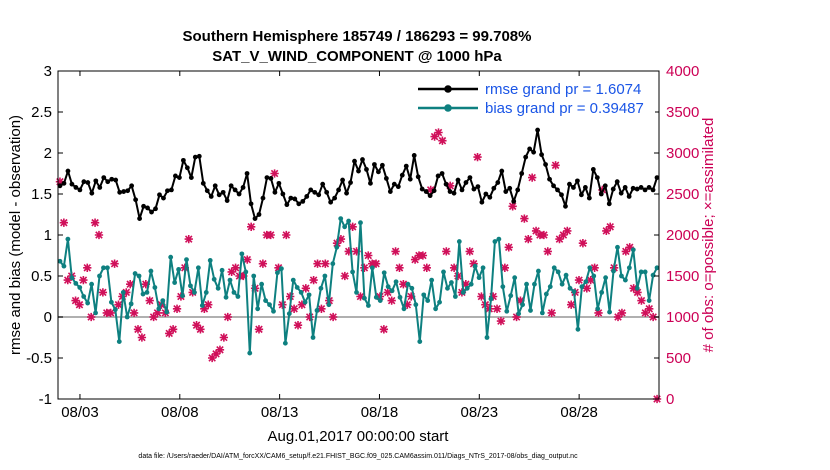 This screenshot has width=830, height=470. What do you see at coordinates (708, 235) in the screenshot?
I see `y2-axis-label: # of obs: o=possible; ×=assimilated` at bounding box center [708, 235].